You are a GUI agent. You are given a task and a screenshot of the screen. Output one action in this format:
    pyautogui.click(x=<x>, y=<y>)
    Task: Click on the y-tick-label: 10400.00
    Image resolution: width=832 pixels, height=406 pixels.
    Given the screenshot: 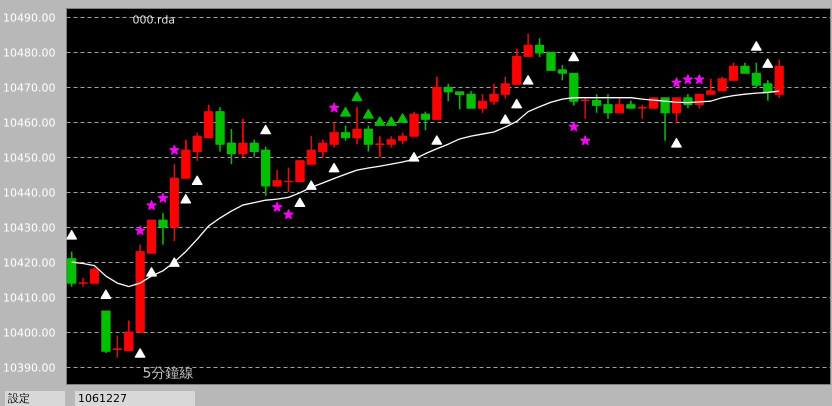 What is the action you would take?
    pyautogui.click(x=29, y=333)
    